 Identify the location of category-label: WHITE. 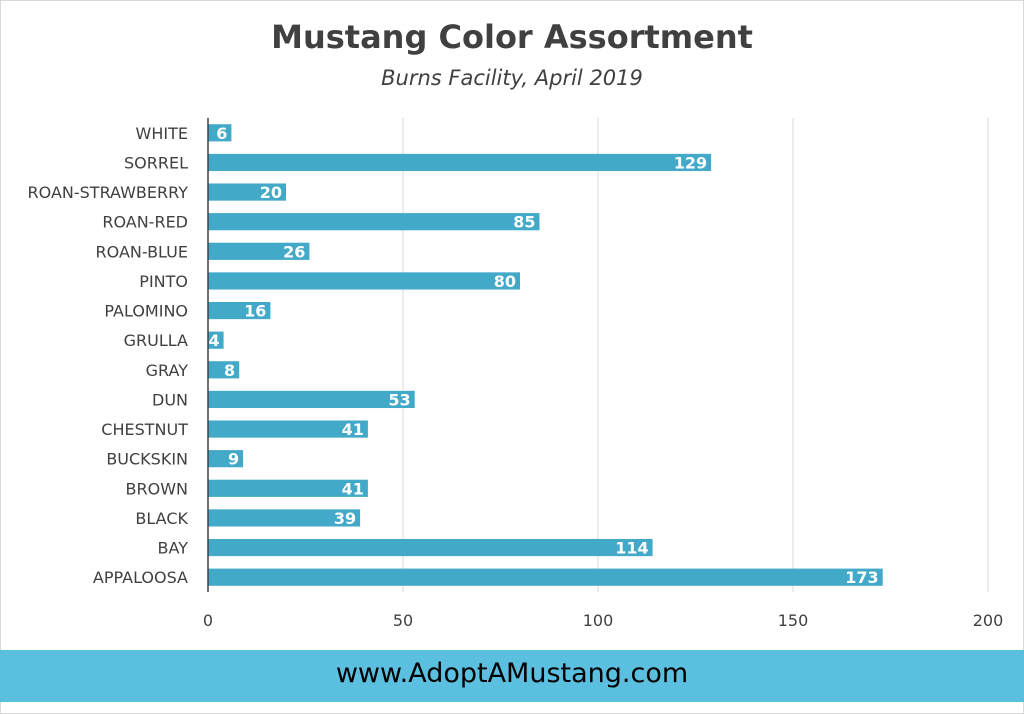
(162, 133).